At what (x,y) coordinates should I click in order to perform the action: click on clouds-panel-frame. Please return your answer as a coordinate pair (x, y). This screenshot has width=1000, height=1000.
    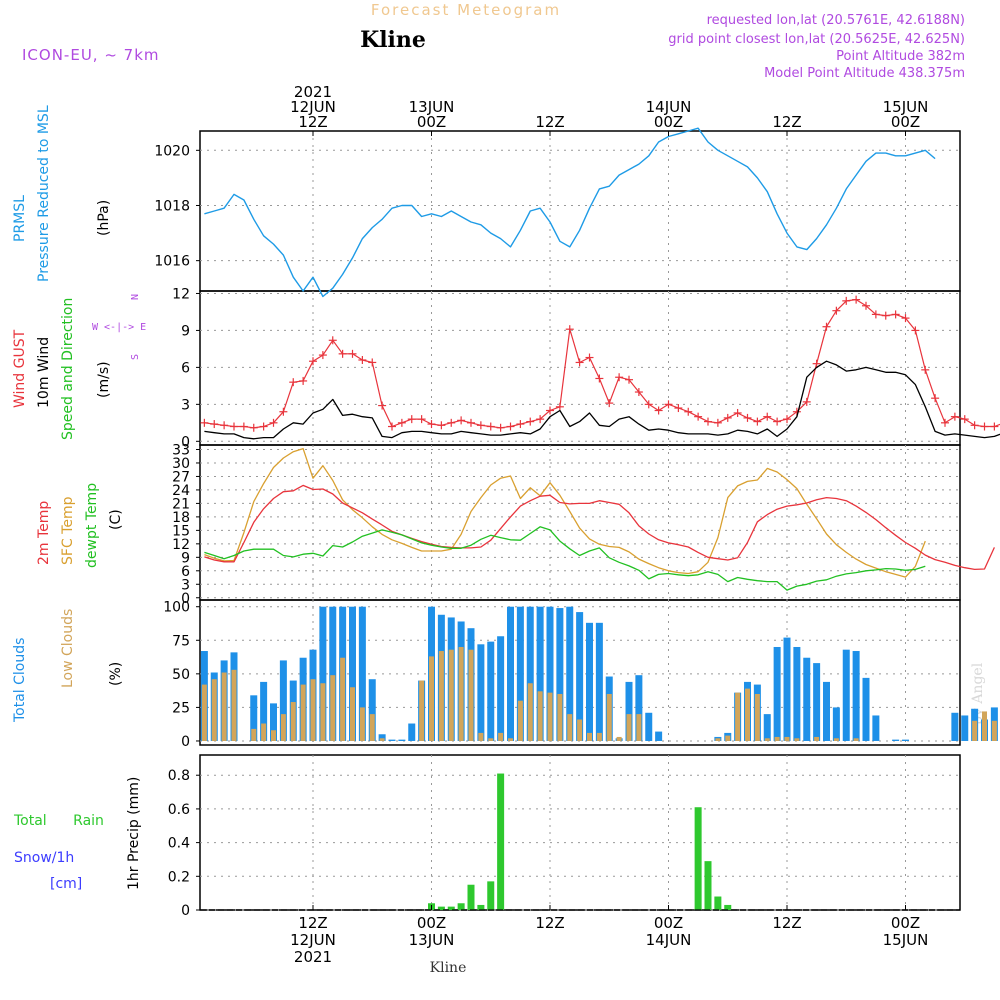
    Looking at the image, I should click on (580, 672).